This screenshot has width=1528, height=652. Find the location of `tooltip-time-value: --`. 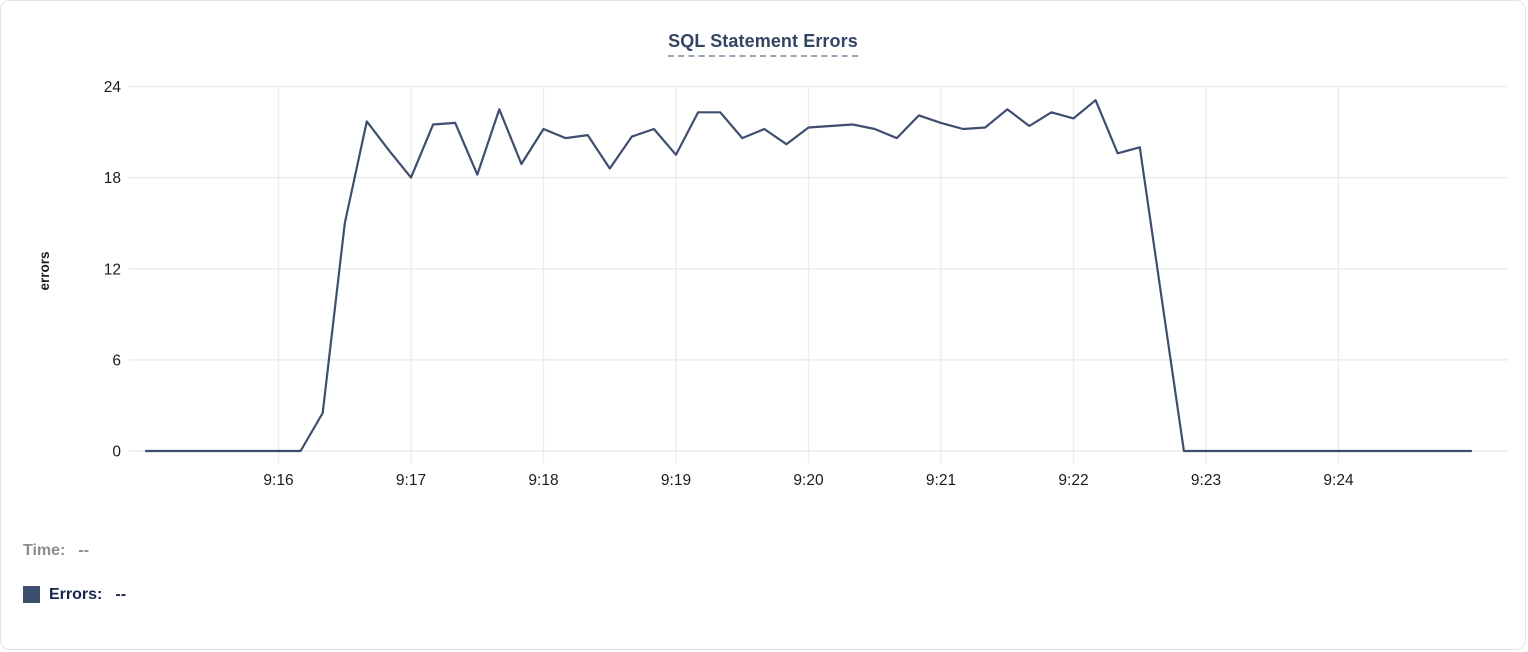

tooltip-time-value: -- is located at coordinates (84, 550).